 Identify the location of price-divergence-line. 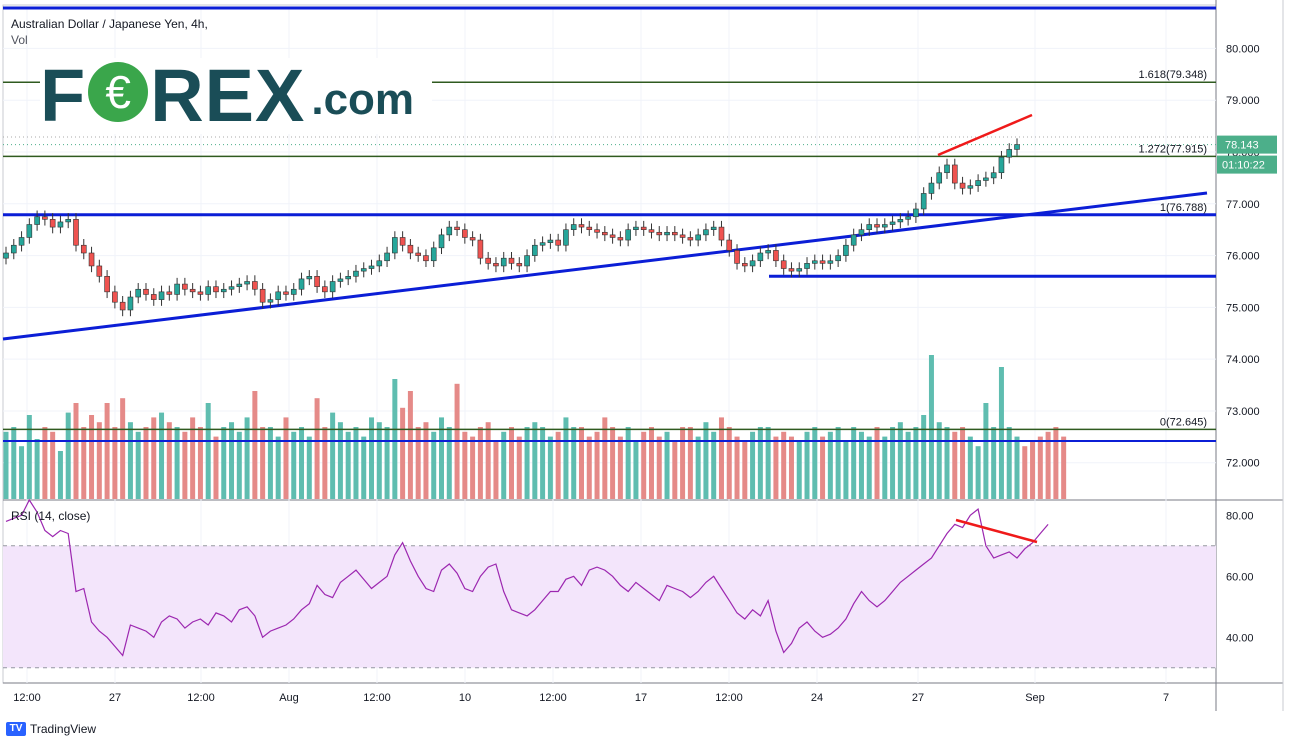
(985, 135).